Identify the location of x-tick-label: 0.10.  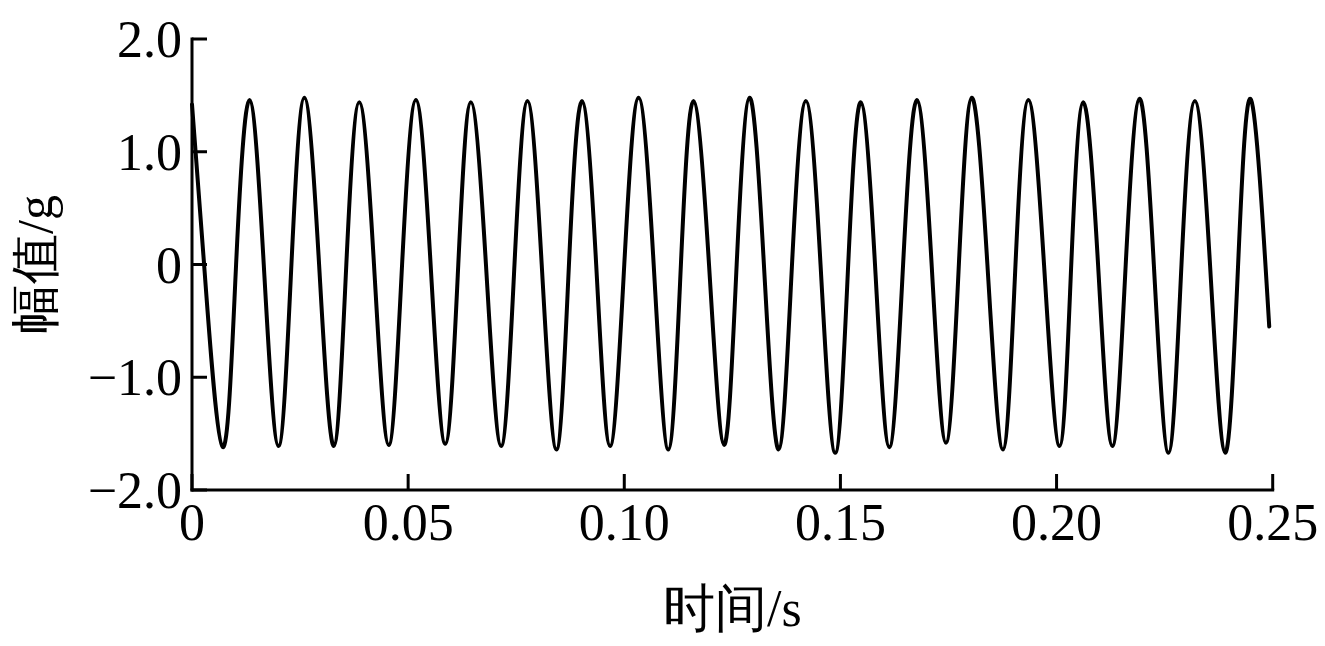
(624, 522).